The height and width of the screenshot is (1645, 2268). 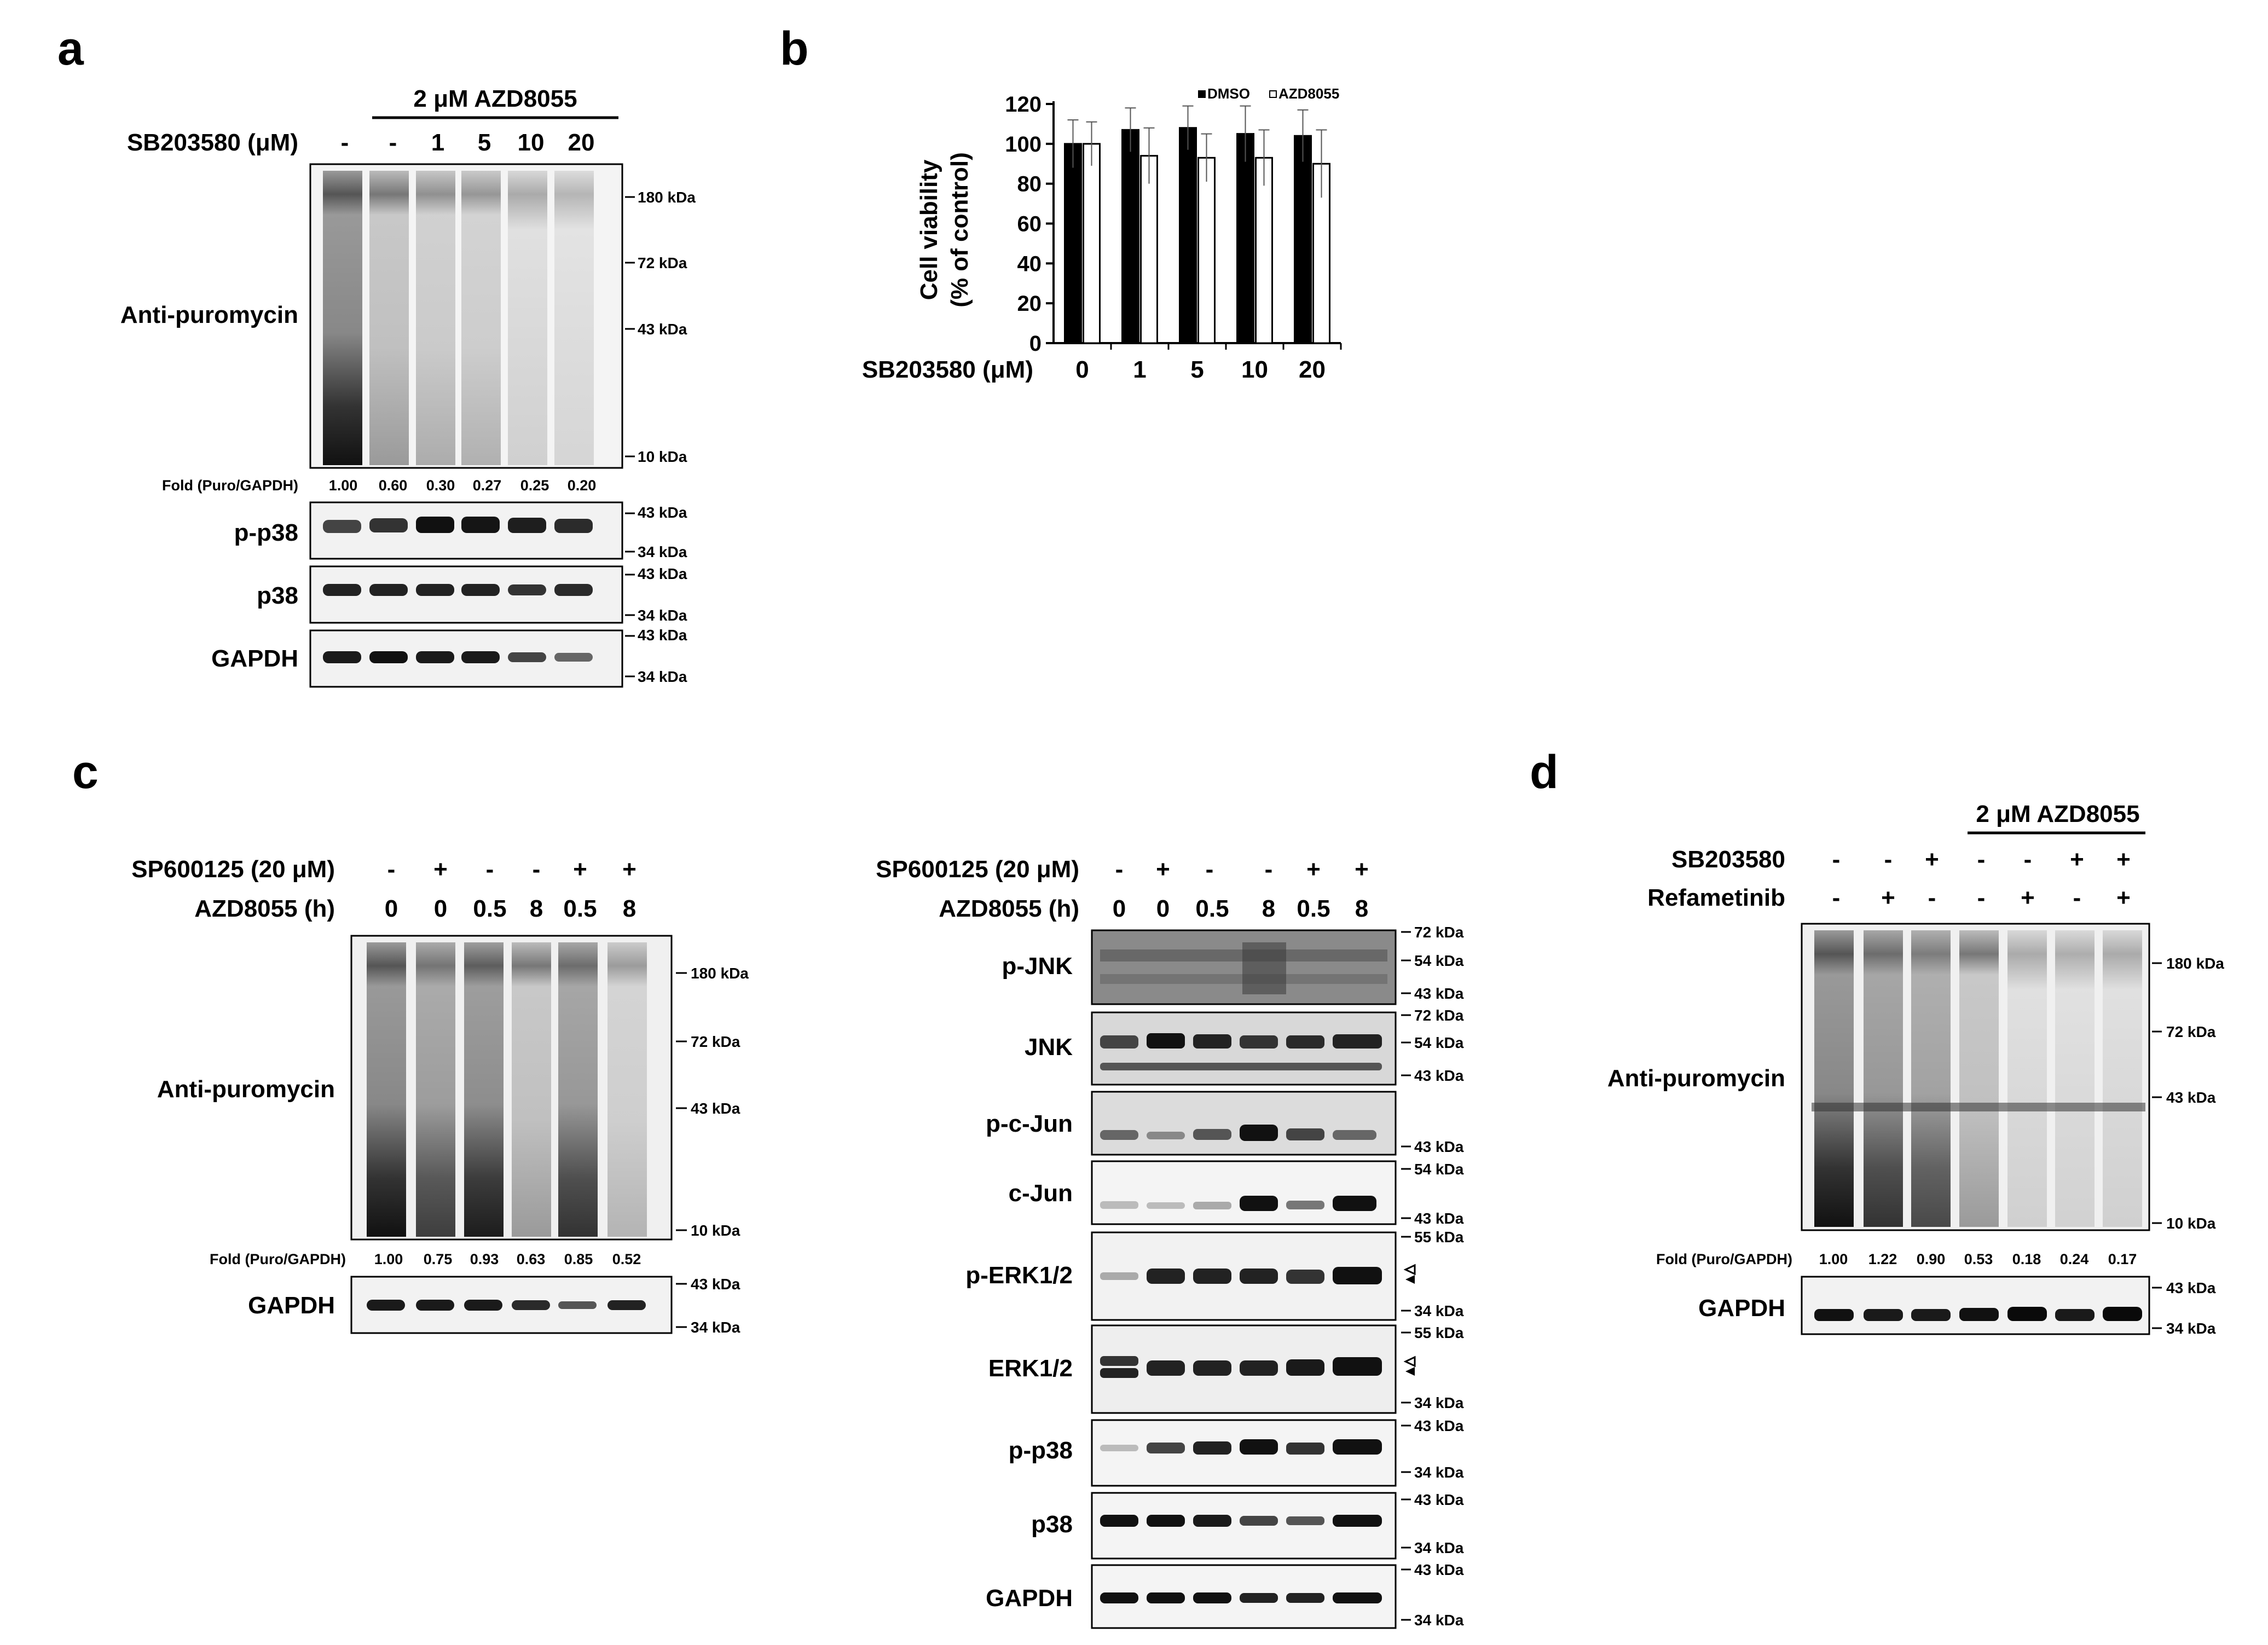 What do you see at coordinates (1312, 369) in the screenshot?
I see `x-tick-label: 20` at bounding box center [1312, 369].